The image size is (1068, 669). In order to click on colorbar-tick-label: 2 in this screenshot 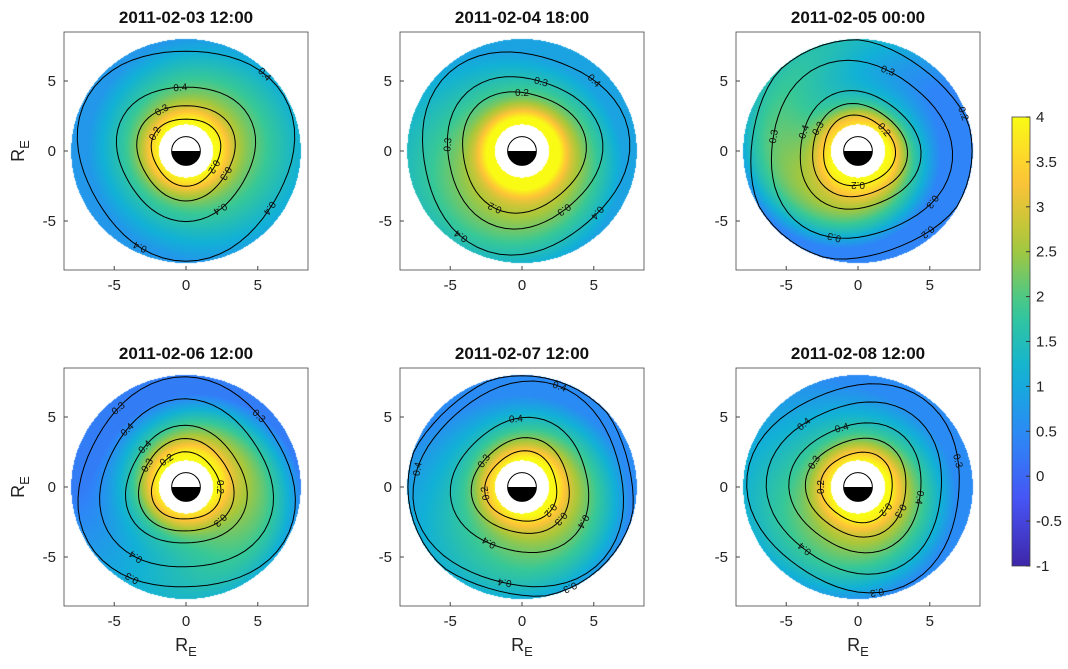, I will do `click(1040, 297)`.